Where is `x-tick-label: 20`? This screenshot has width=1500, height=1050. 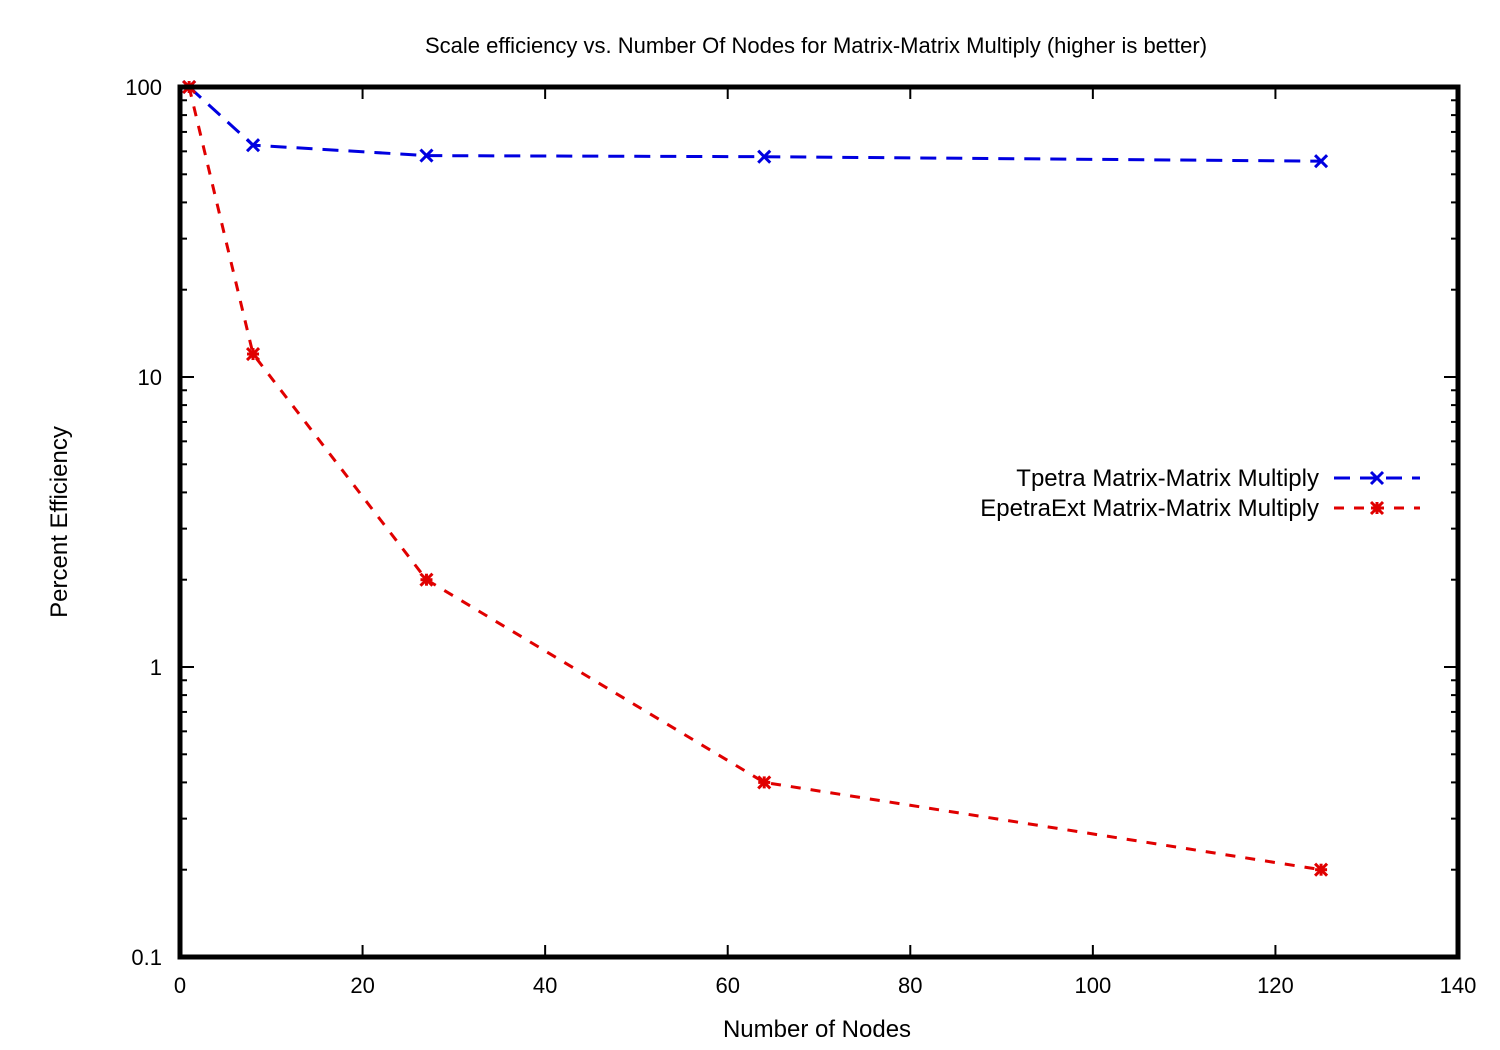 x-tick-label: 20 is located at coordinates (362, 985).